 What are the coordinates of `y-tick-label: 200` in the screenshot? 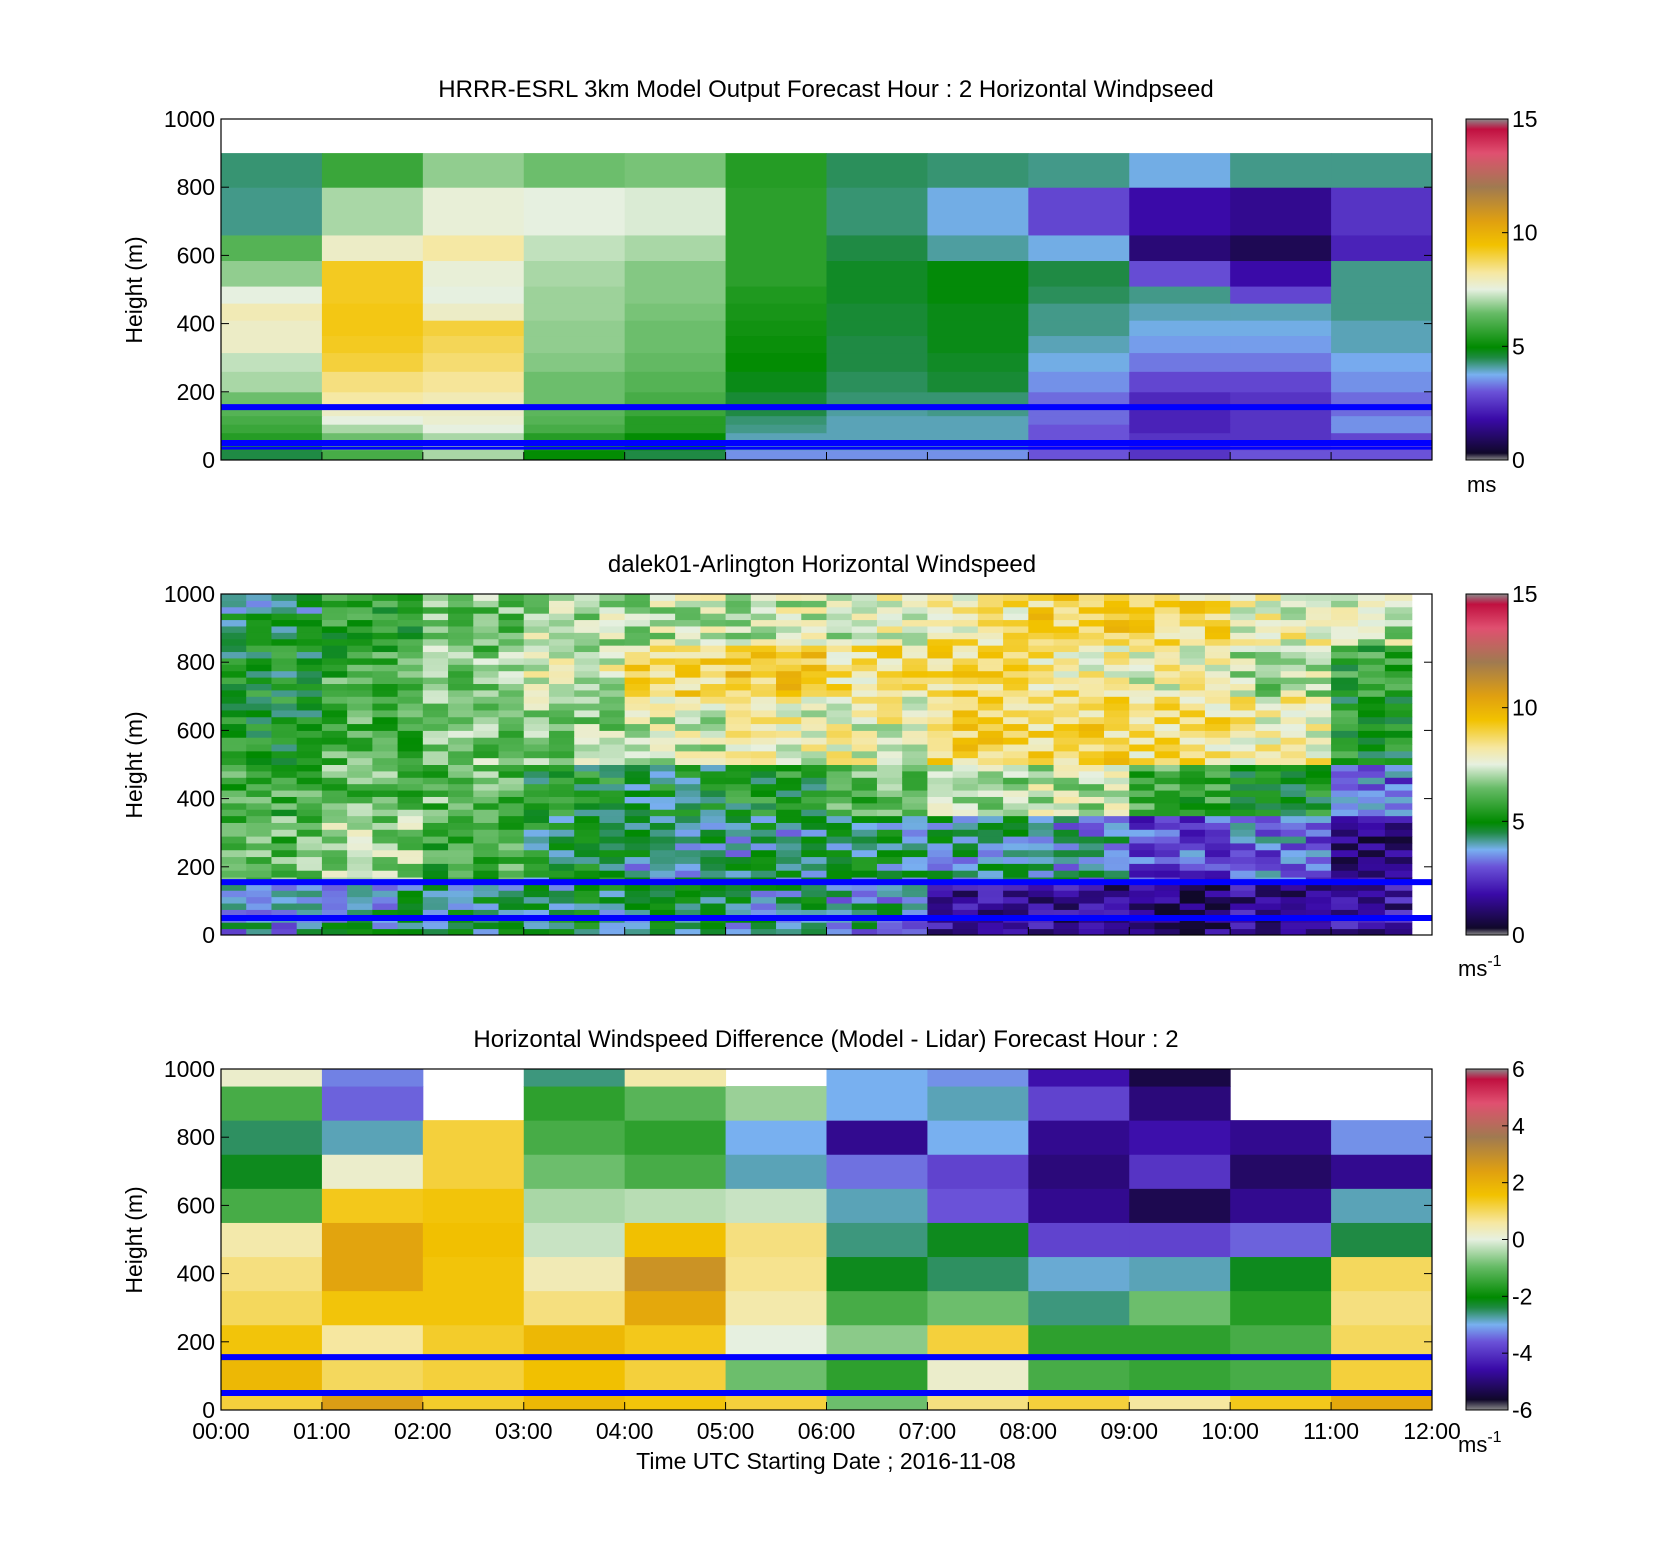 It's located at (196, 1342).